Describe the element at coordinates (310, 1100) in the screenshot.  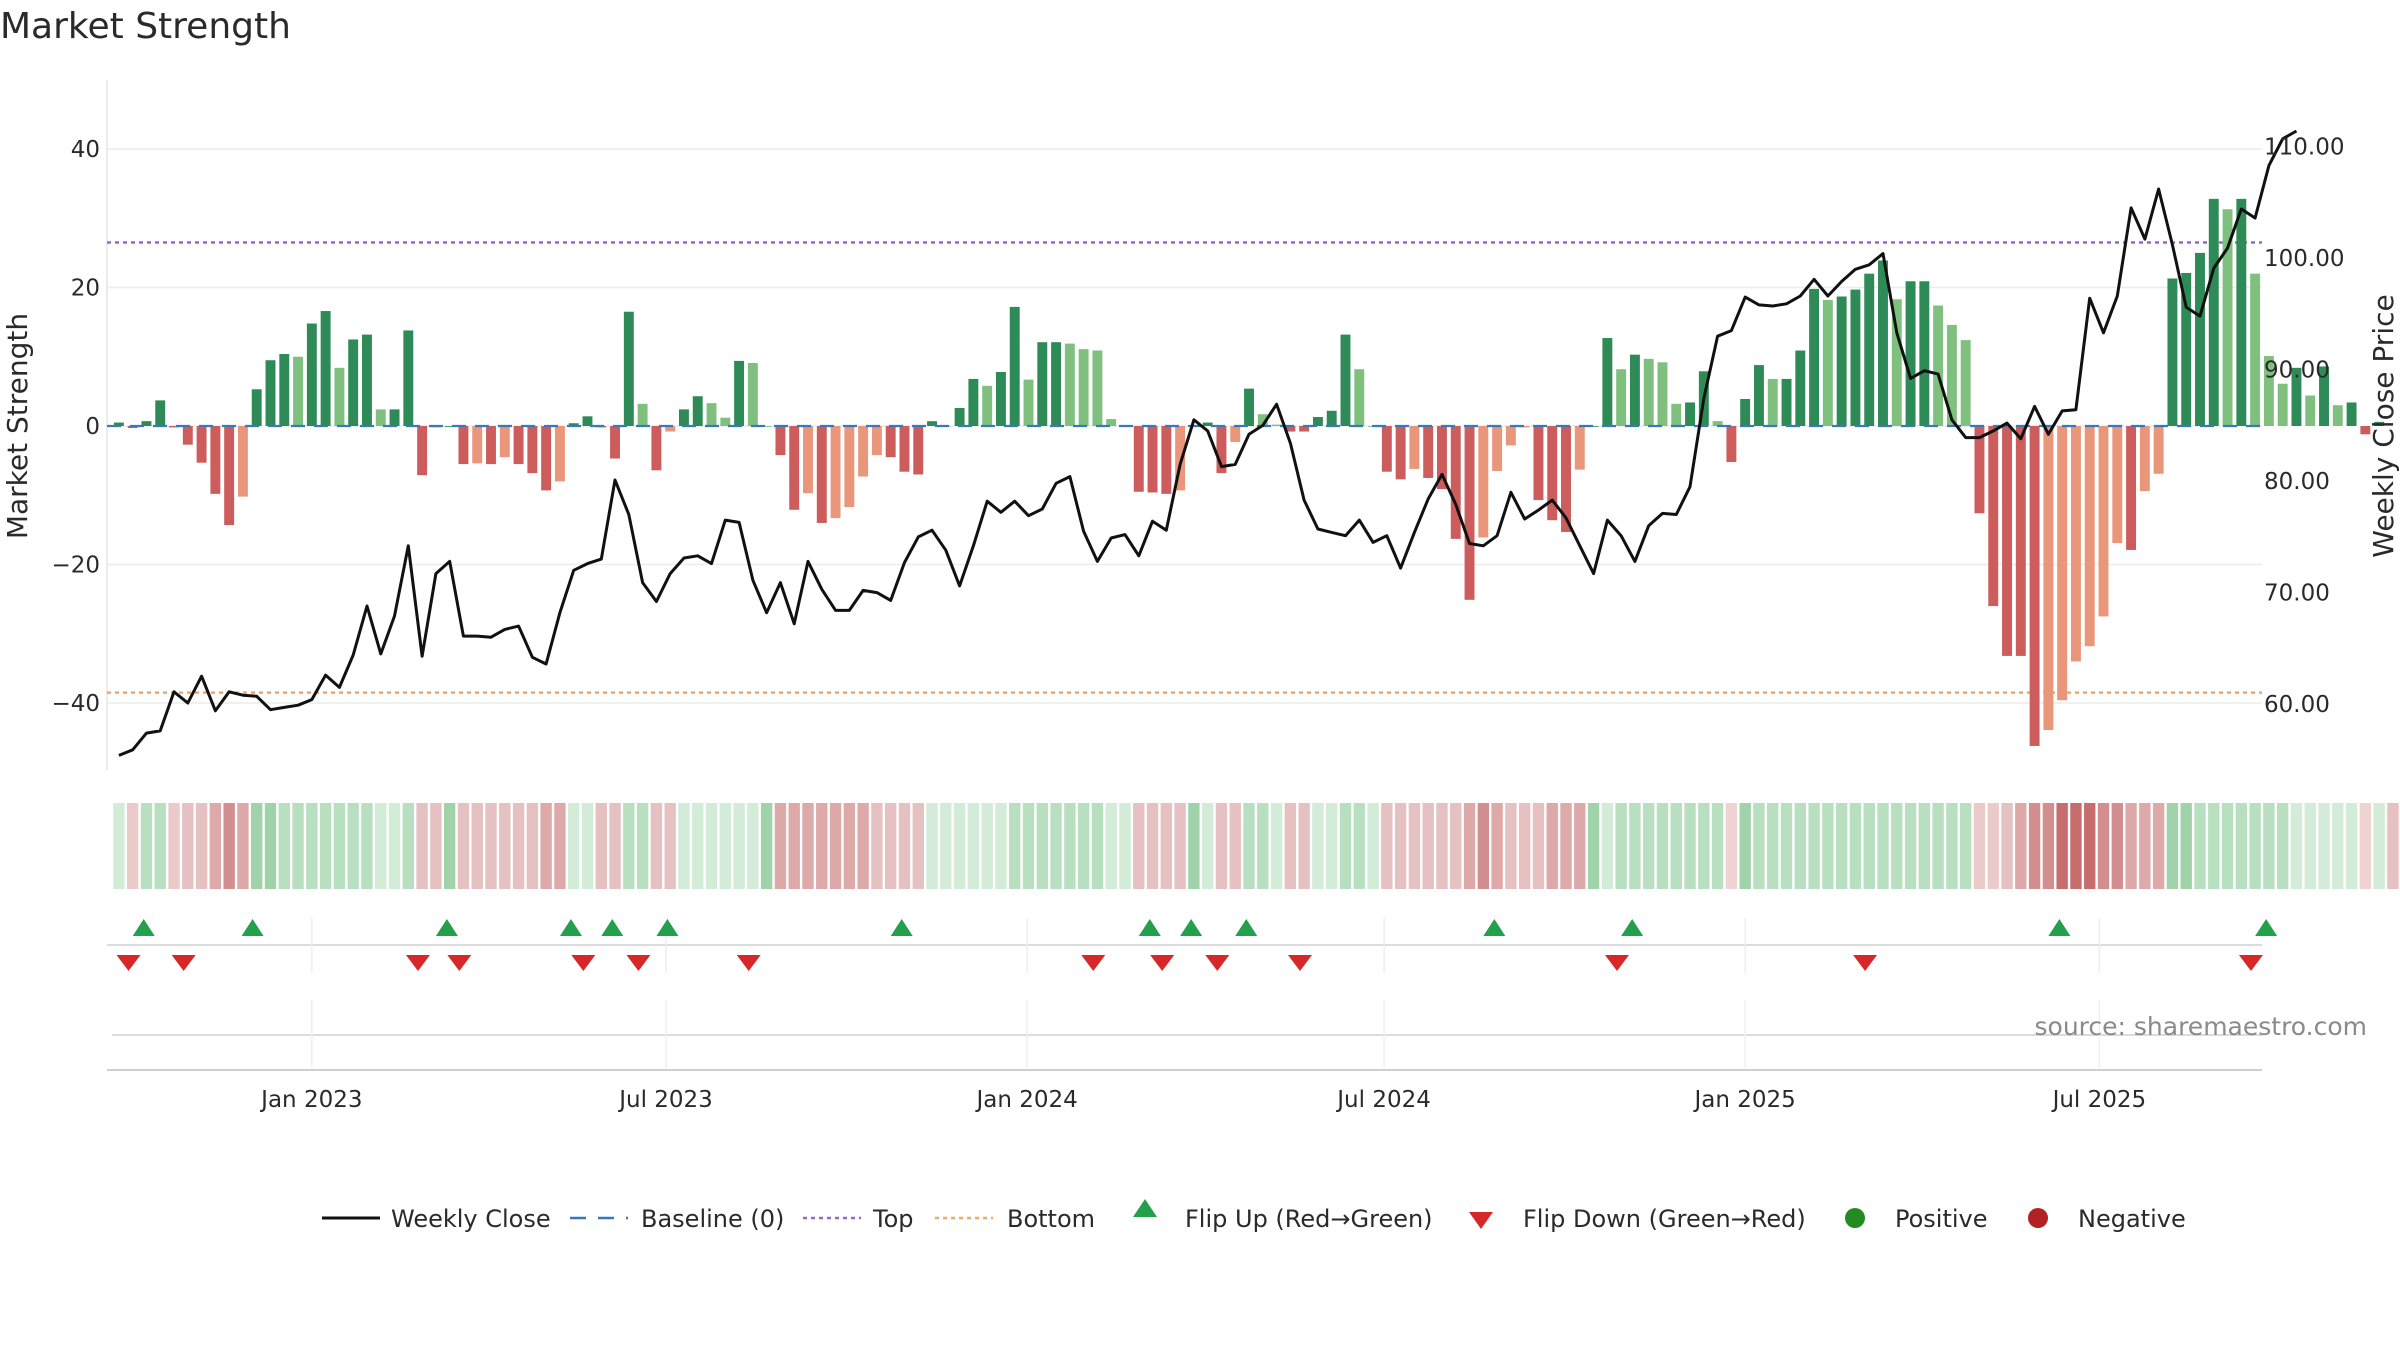
I see `x-tick-label: Jan 2023` at that location.